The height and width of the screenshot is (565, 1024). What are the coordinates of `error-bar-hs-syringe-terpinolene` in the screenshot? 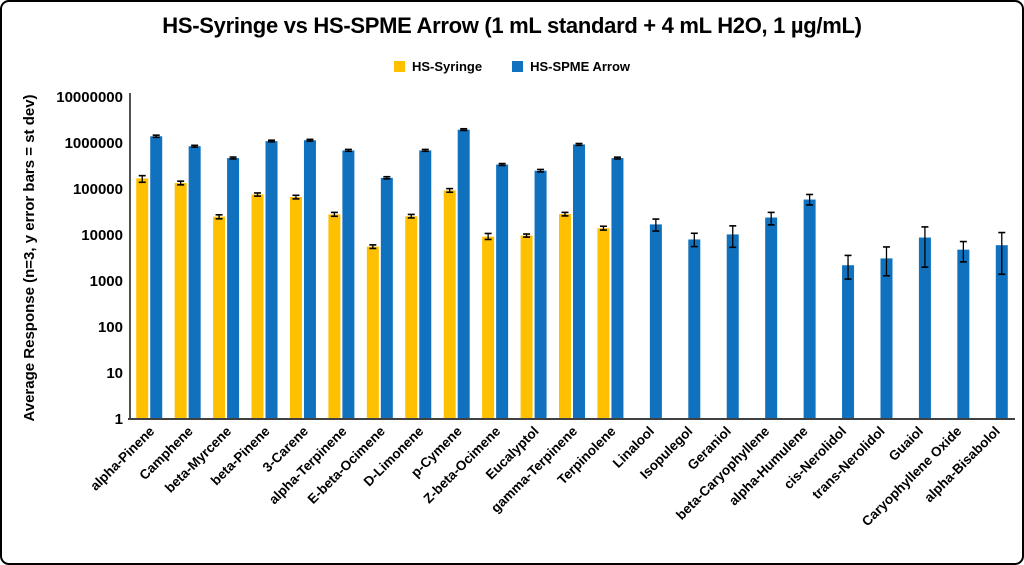 It's located at (603, 228).